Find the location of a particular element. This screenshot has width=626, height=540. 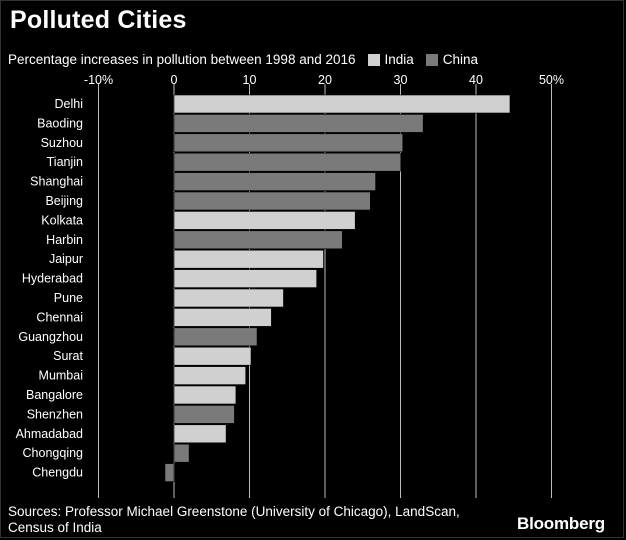

category-label: Jaipur is located at coordinates (66, 259).